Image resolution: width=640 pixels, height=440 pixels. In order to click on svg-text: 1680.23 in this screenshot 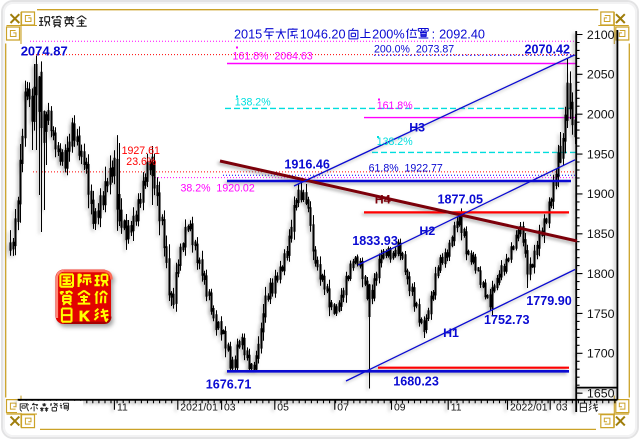, I will do `click(416, 381)`.